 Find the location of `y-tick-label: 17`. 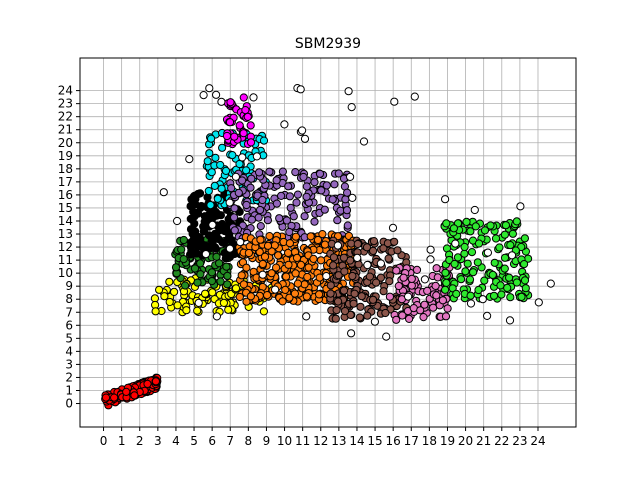

y-tick-label: 17 is located at coordinates (65, 182).